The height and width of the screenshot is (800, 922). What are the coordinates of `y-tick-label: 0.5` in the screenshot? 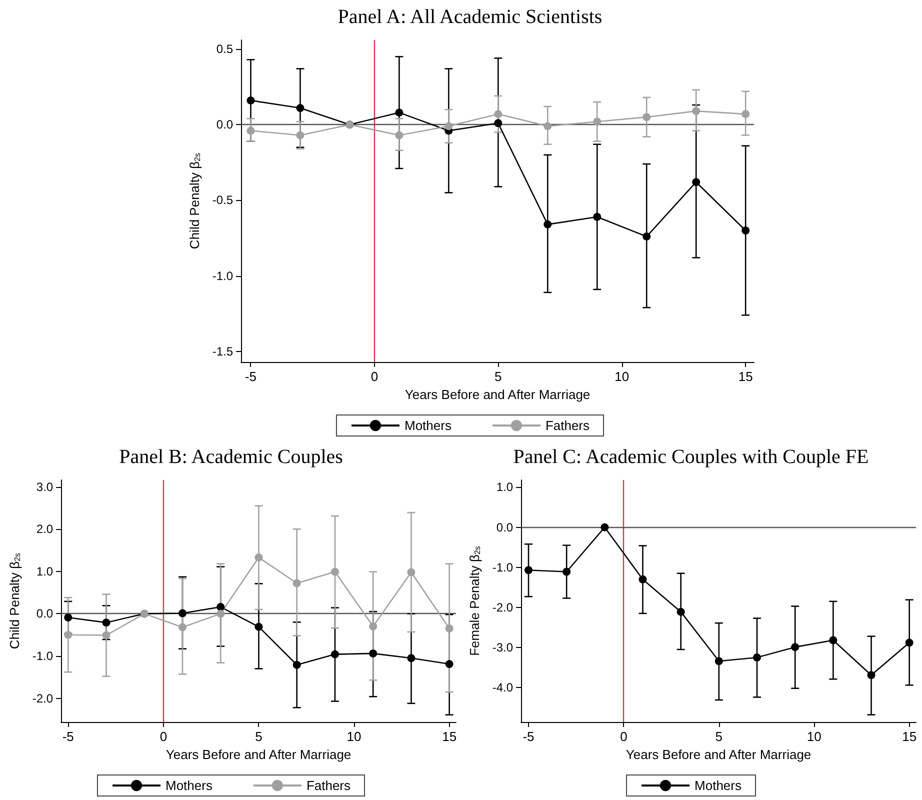 It's located at (225, 49).